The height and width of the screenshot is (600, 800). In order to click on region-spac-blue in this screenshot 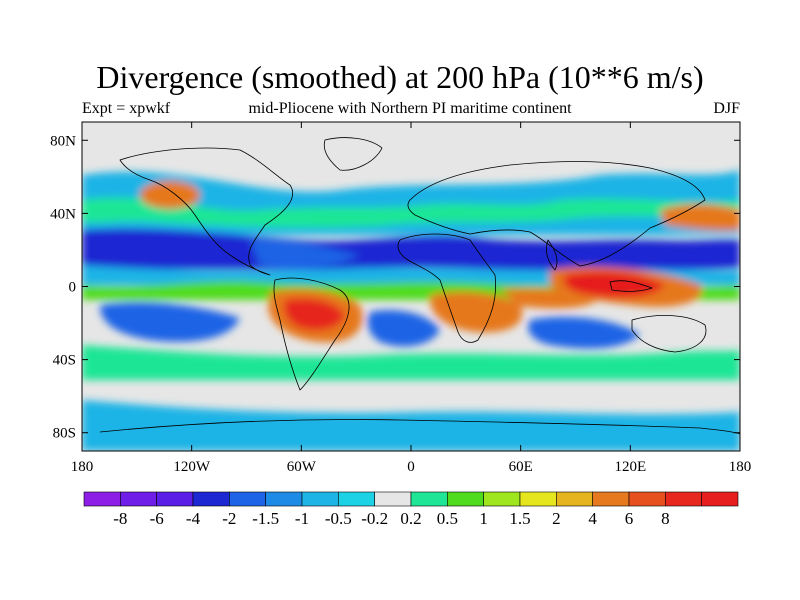, I will do `click(170, 322)`.